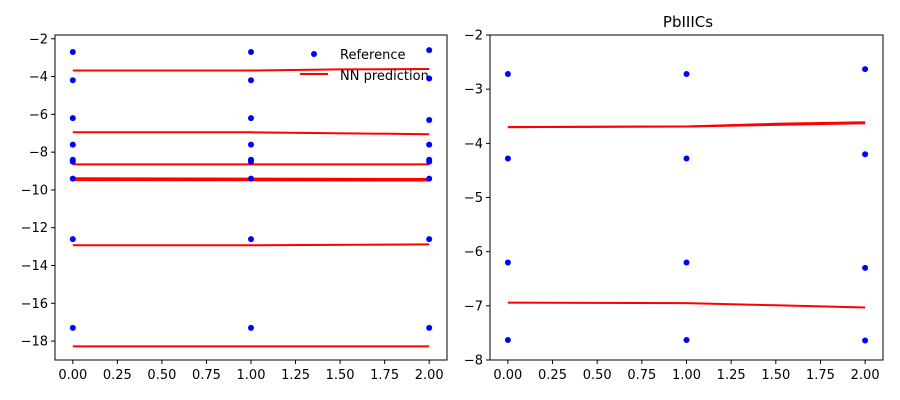 This screenshot has width=900, height=400. I want to click on left-x-tick-label: 1.00, so click(251, 375).